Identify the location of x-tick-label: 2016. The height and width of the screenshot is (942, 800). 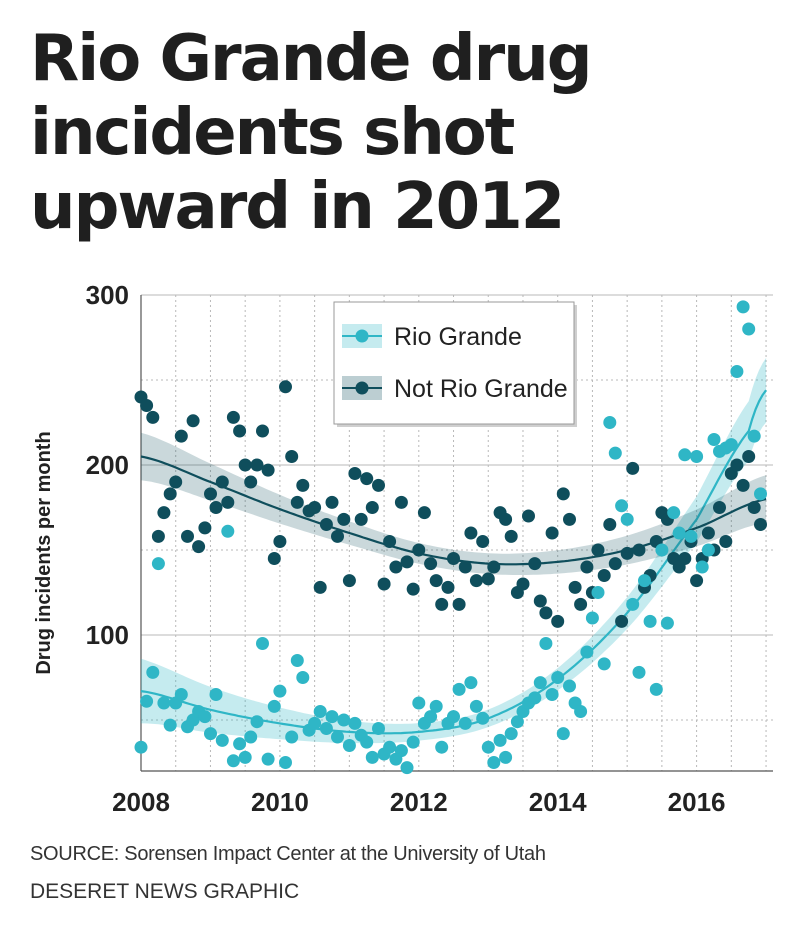
(697, 802).